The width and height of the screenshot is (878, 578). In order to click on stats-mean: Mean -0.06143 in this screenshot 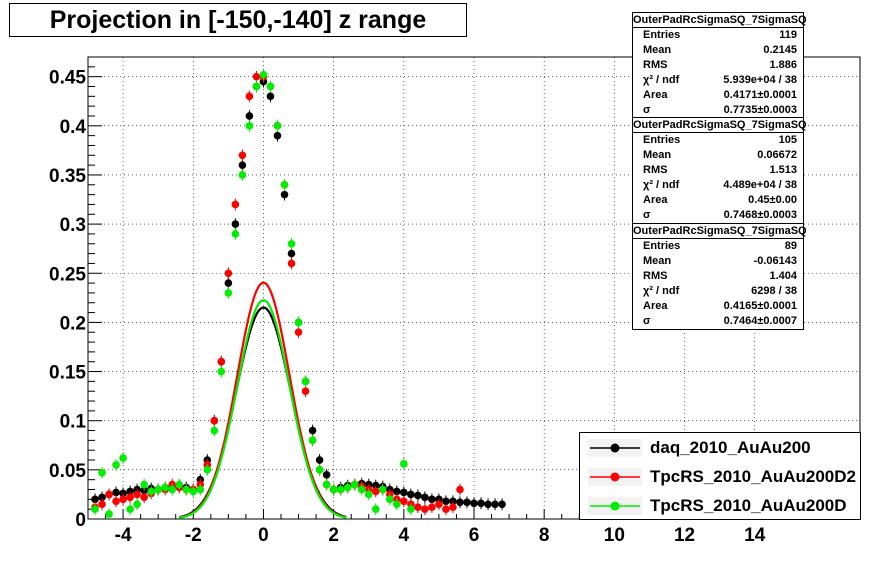, I will do `click(720, 261)`.